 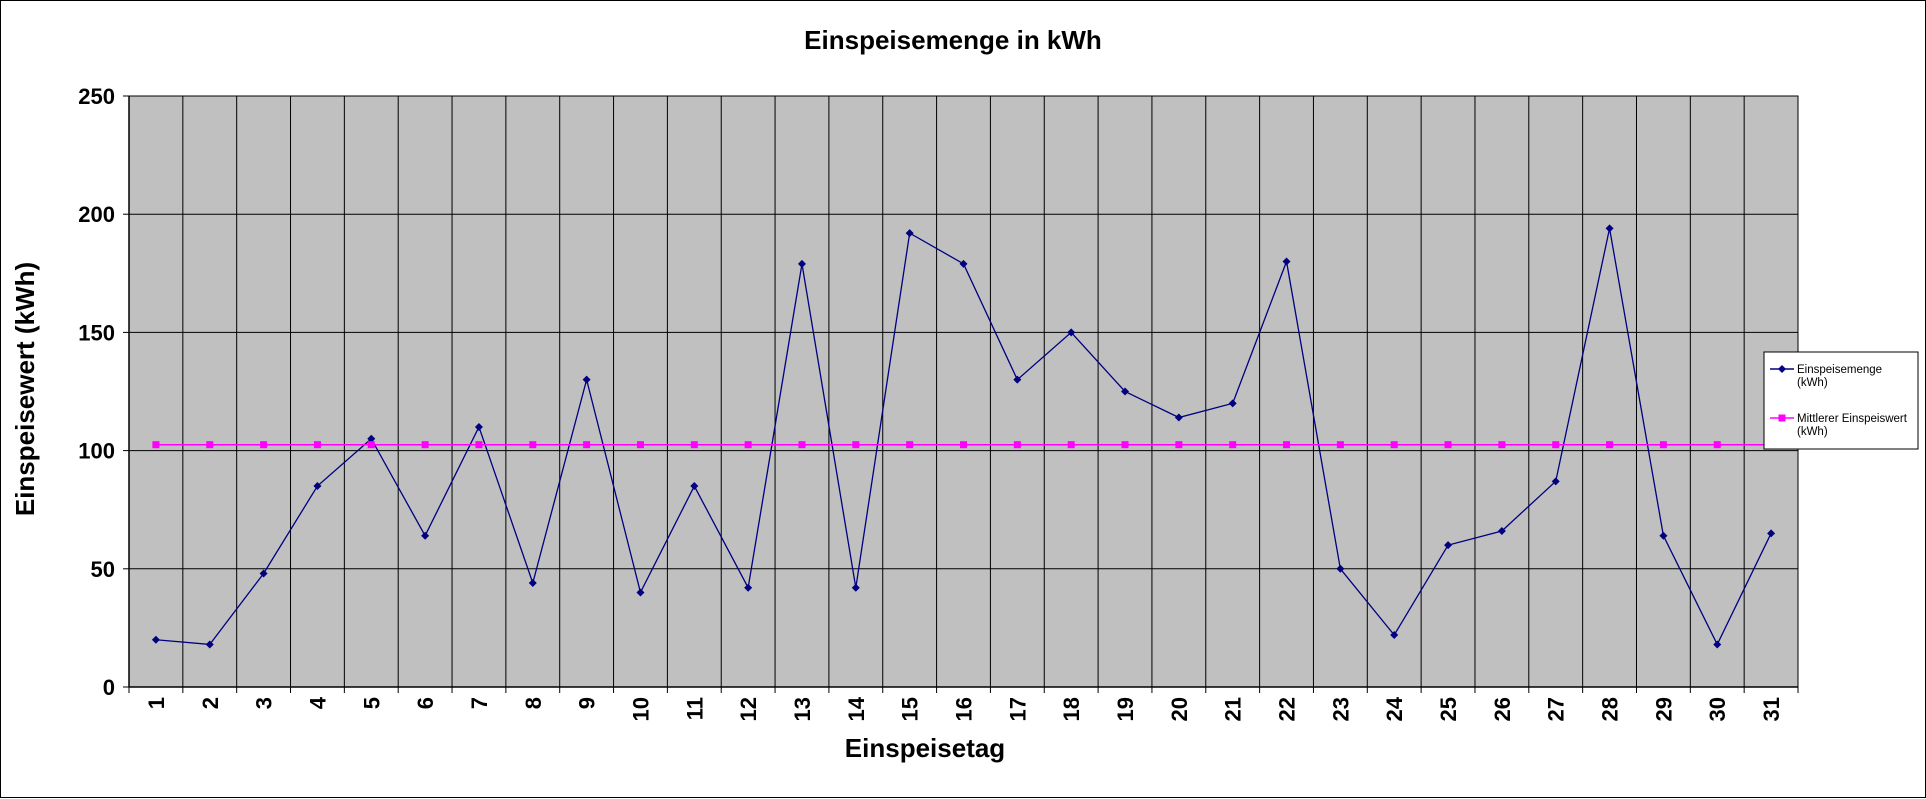 What do you see at coordinates (25, 389) in the screenshot?
I see `y-axis-title: Einspeisewert (kWh)` at bounding box center [25, 389].